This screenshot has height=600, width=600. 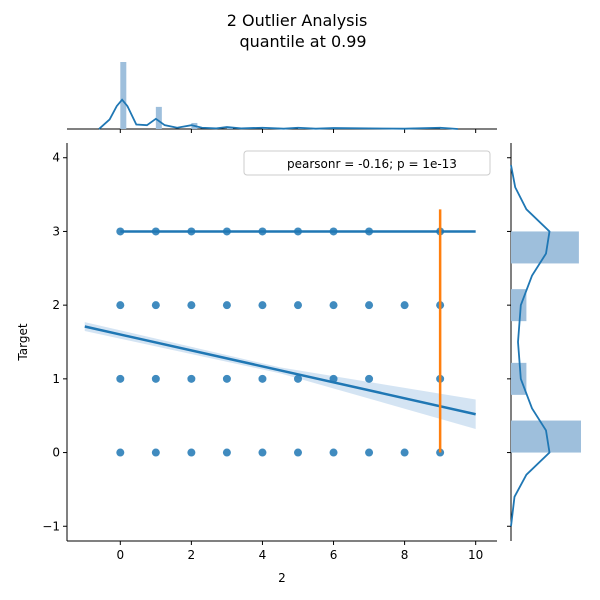 I want to click on x-tick-label: 2, so click(x=192, y=555).